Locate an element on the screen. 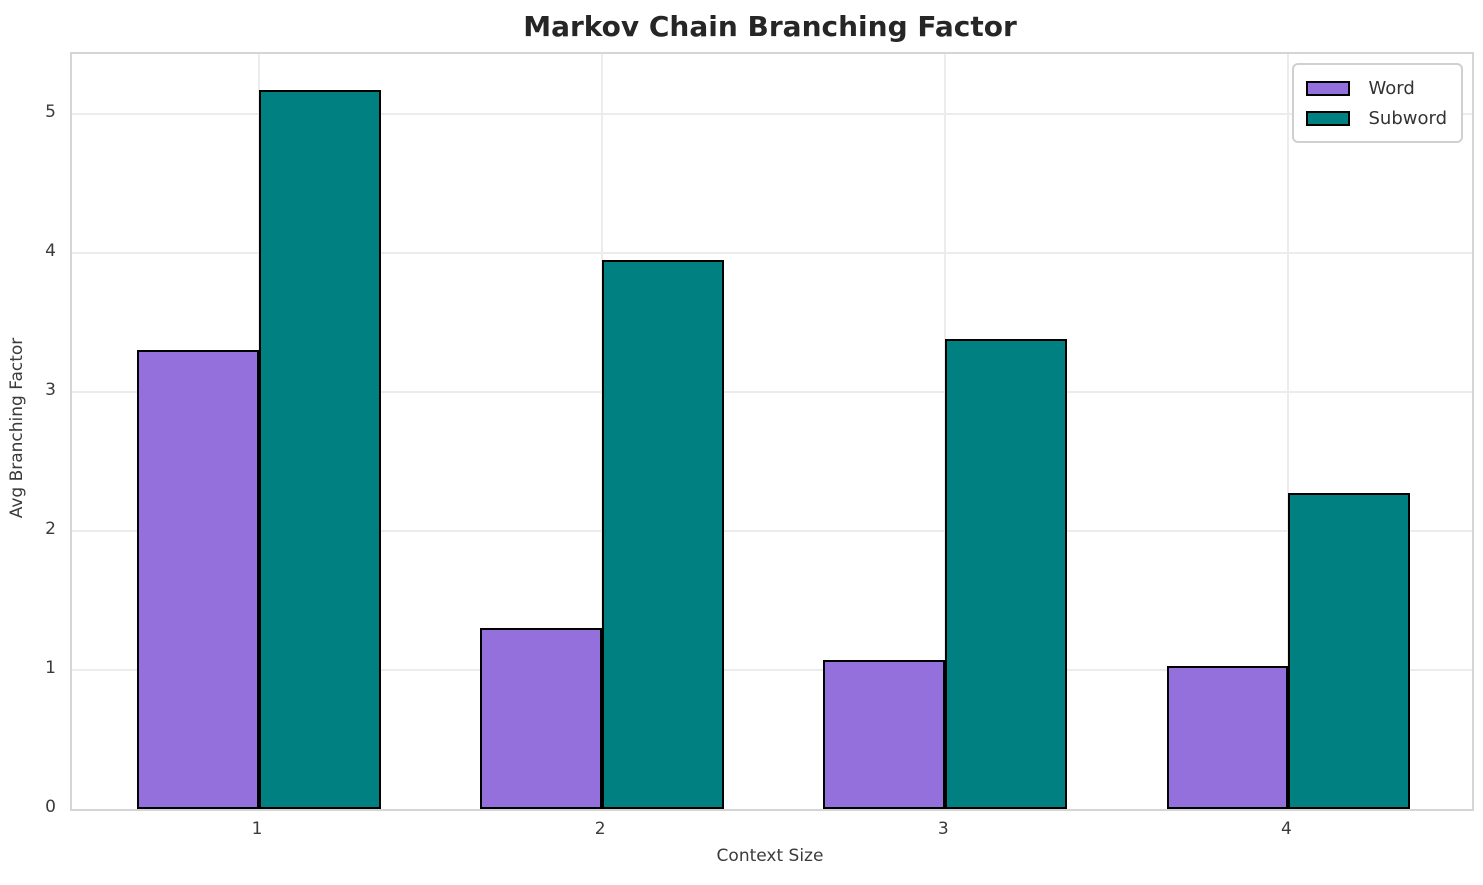 The height and width of the screenshot is (885, 1483). legend-label: Word is located at coordinates (1391, 88).